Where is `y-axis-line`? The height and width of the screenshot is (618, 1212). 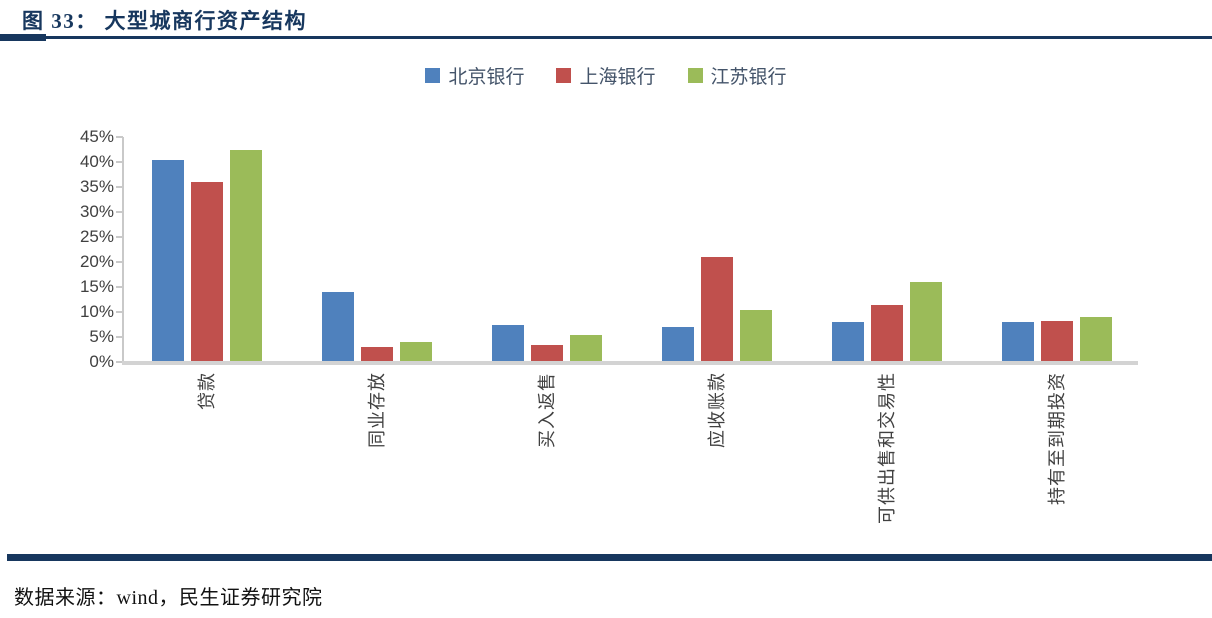
y-axis-line is located at coordinates (123, 250).